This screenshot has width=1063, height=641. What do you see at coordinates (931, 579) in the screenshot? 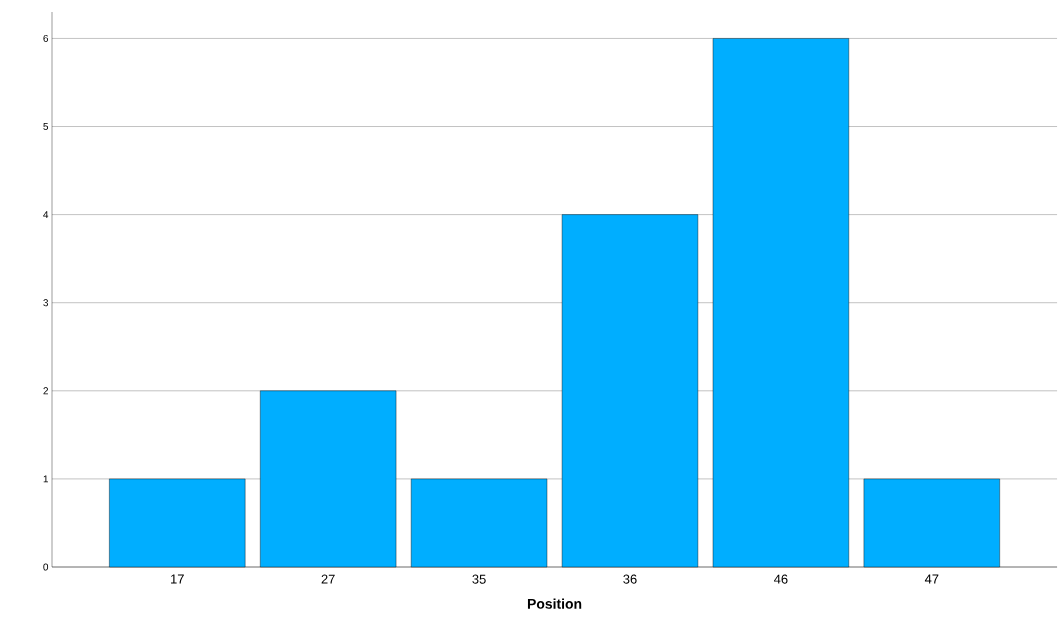
I see `x-tick-label: 47` at bounding box center [931, 579].